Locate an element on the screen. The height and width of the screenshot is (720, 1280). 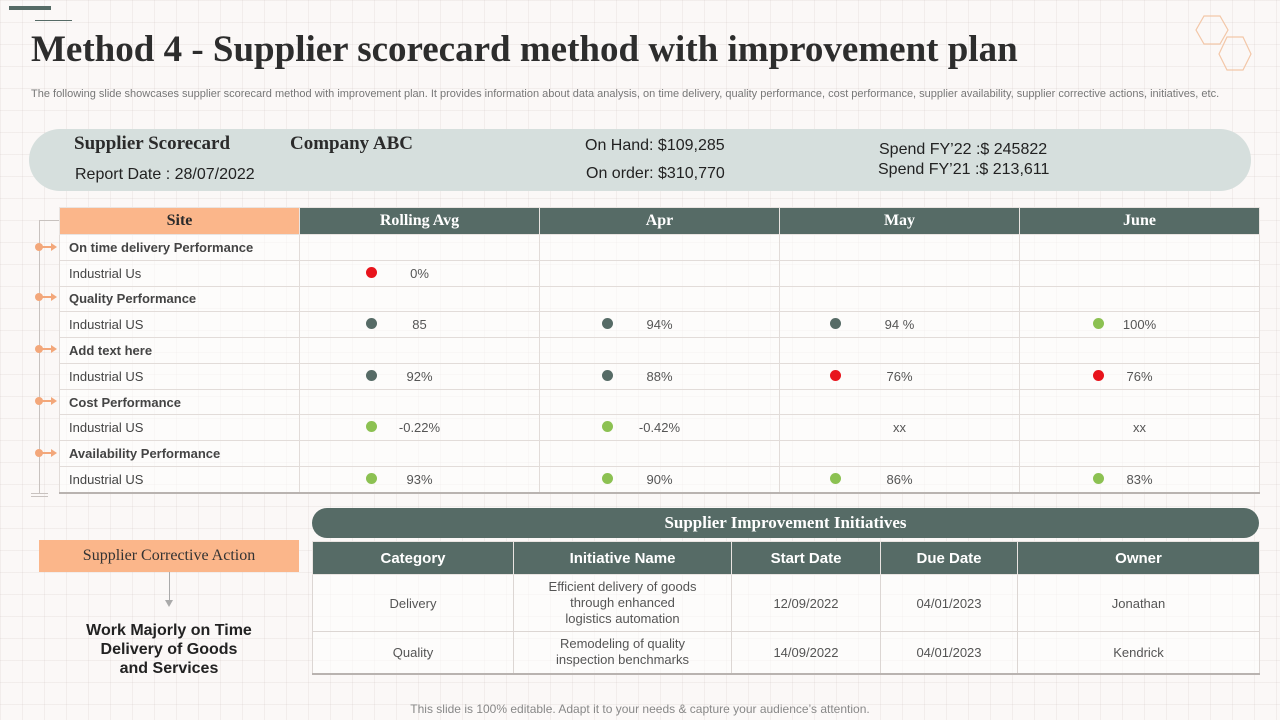
score-cell: -0.22% is located at coordinates (419, 428).